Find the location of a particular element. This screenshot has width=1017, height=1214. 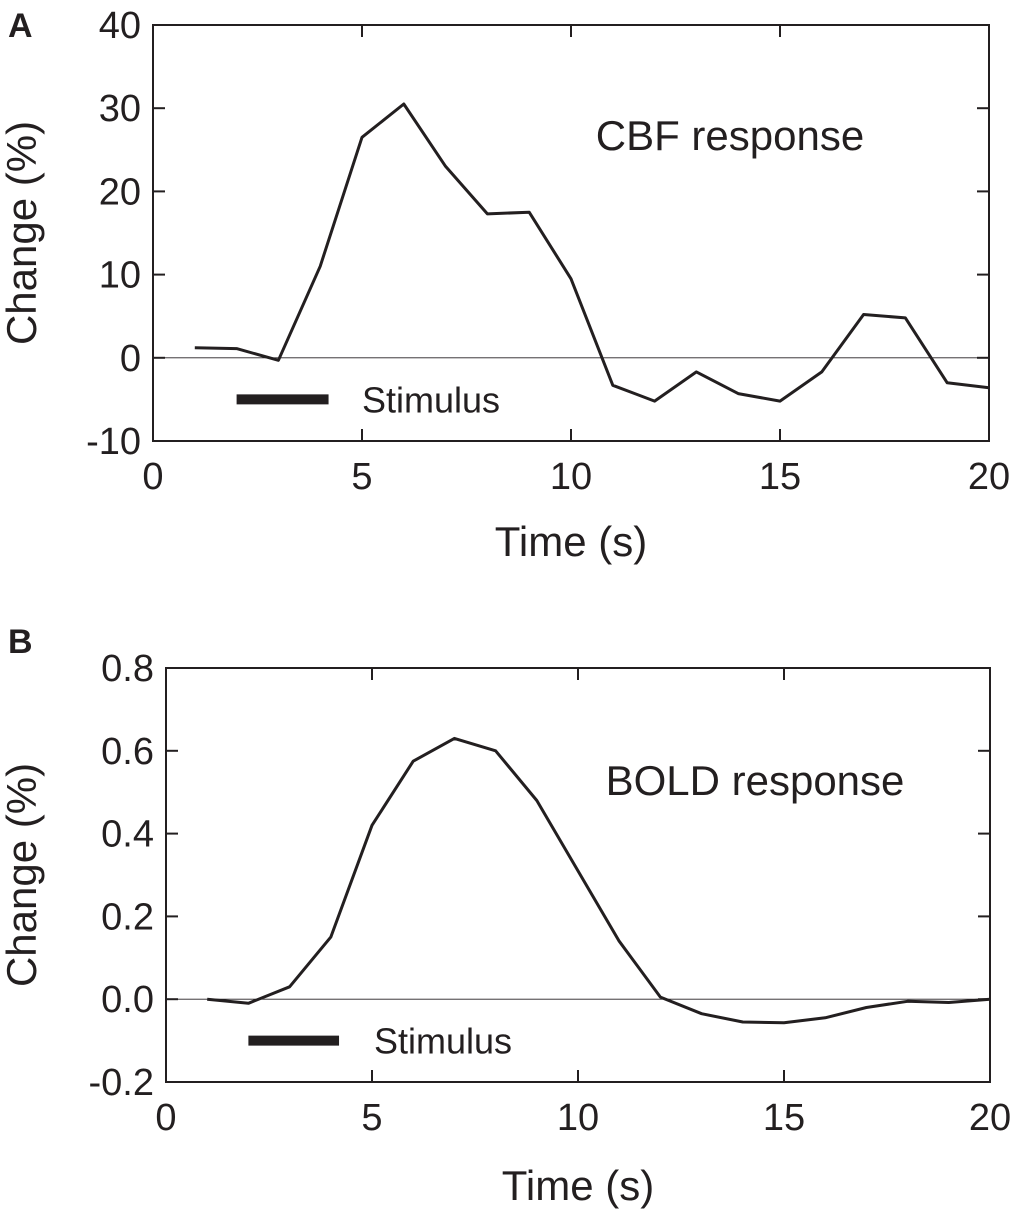

y-tick-label: -0.2 is located at coordinates (121, 1083).